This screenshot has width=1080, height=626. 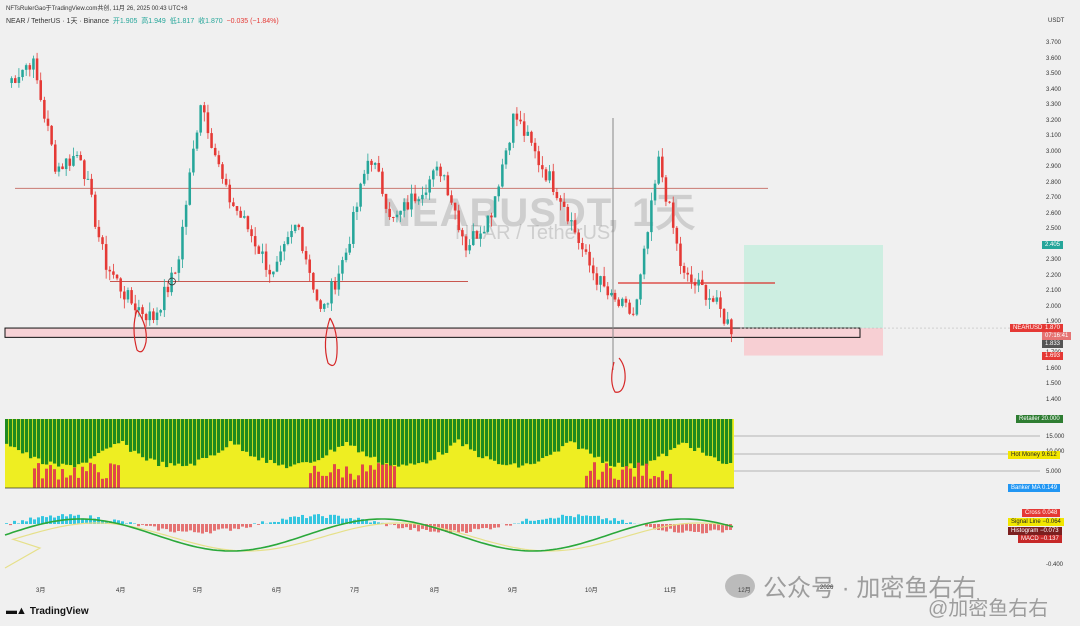 What do you see at coordinates (1054, 198) in the screenshot?
I see `price-tick: 2.700` at bounding box center [1054, 198].